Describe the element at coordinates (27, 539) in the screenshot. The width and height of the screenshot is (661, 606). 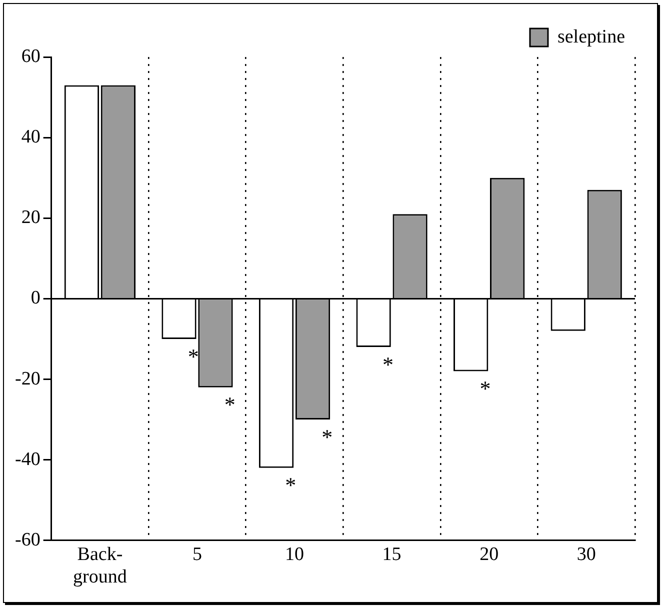
I see `y-tick-label: -60` at that location.